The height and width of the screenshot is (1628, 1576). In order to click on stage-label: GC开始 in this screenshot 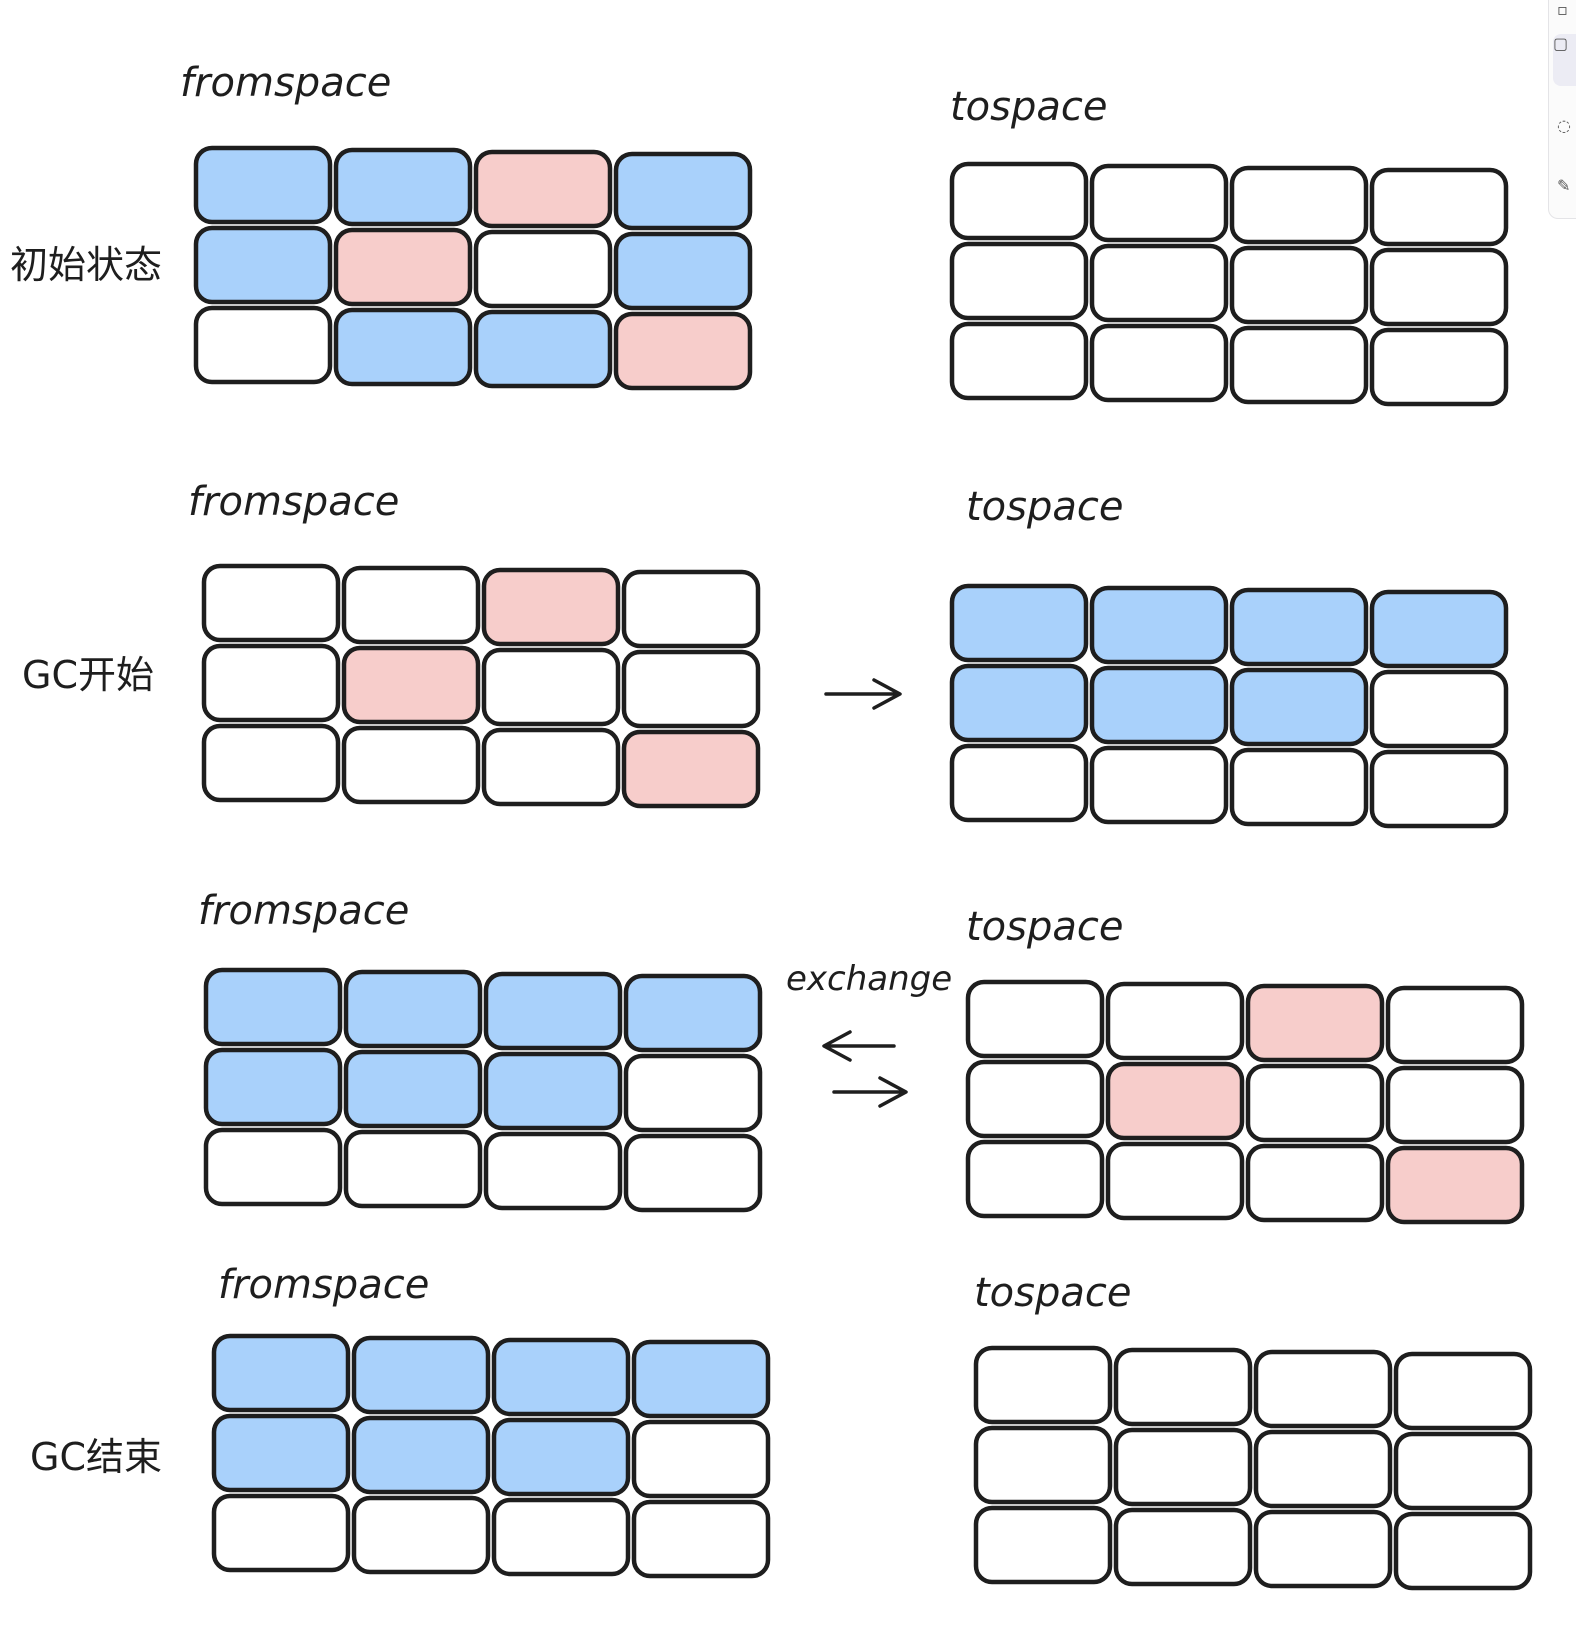, I will do `click(88, 675)`.